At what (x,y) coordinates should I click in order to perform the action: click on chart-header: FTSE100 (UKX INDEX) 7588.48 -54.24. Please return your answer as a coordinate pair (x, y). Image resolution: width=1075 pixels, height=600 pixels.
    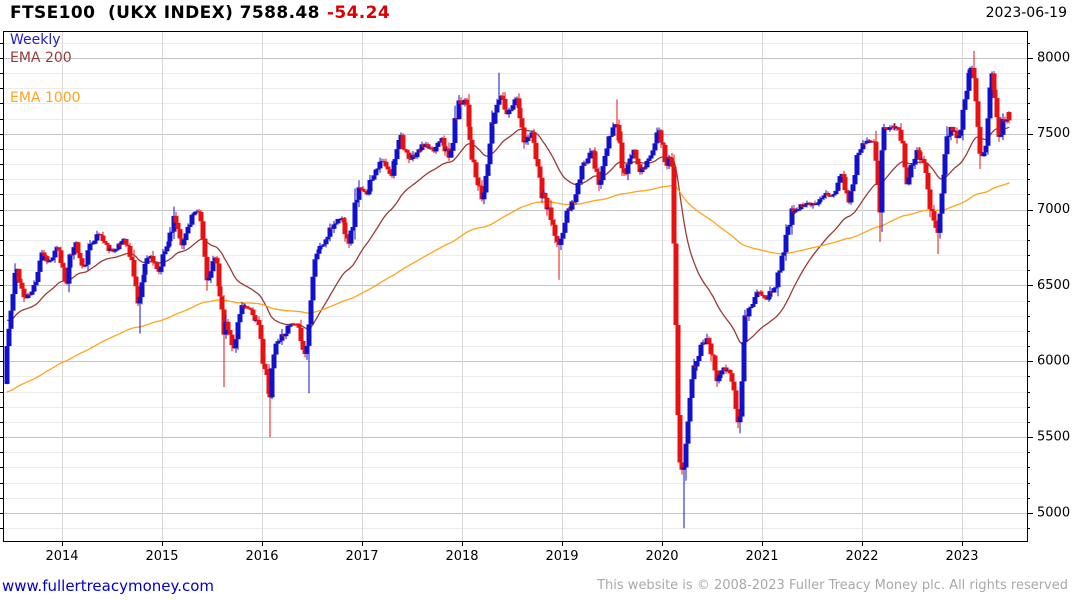
    Looking at the image, I should click on (200, 13).